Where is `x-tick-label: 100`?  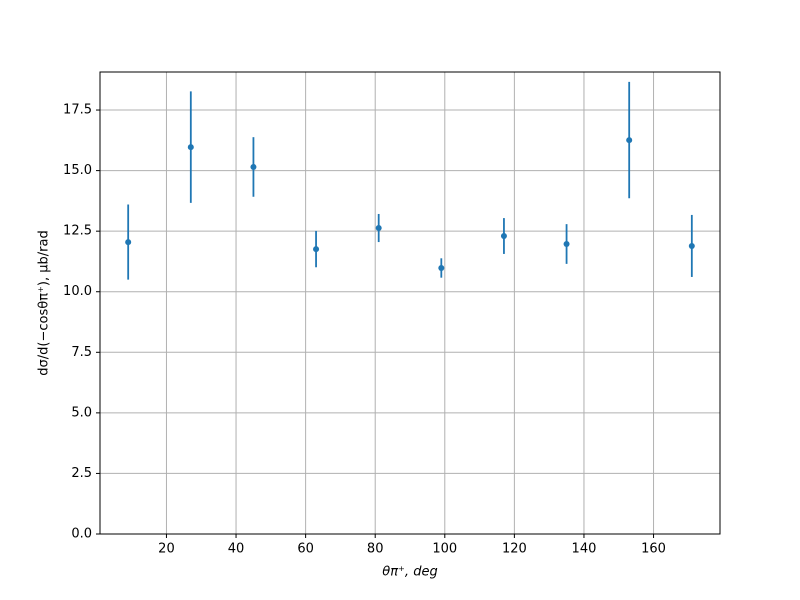
x-tick-label: 100 is located at coordinates (444, 549).